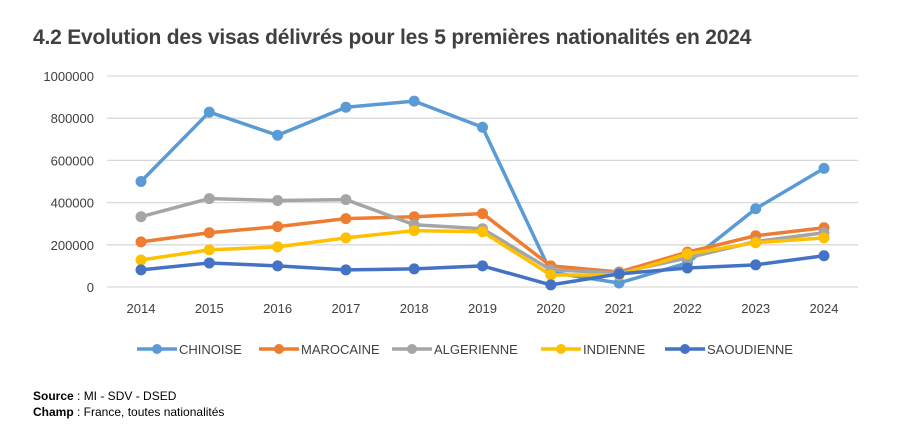 The width and height of the screenshot is (909, 436). What do you see at coordinates (345, 308) in the screenshot?
I see `x-tick-label: 2017` at bounding box center [345, 308].